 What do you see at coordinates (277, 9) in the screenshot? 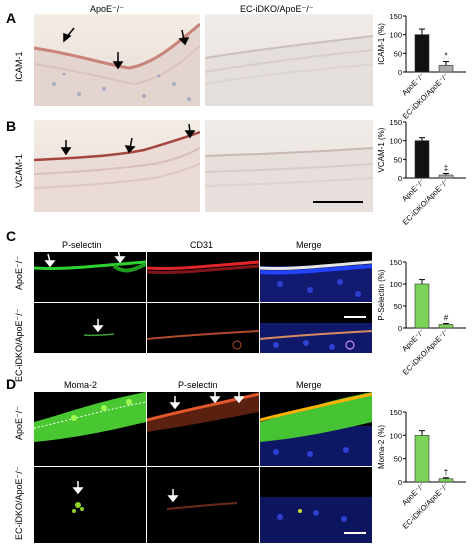
I see `column-label-ec-idko: EC-iDKO/ApoE⁻/⁻` at bounding box center [277, 9].